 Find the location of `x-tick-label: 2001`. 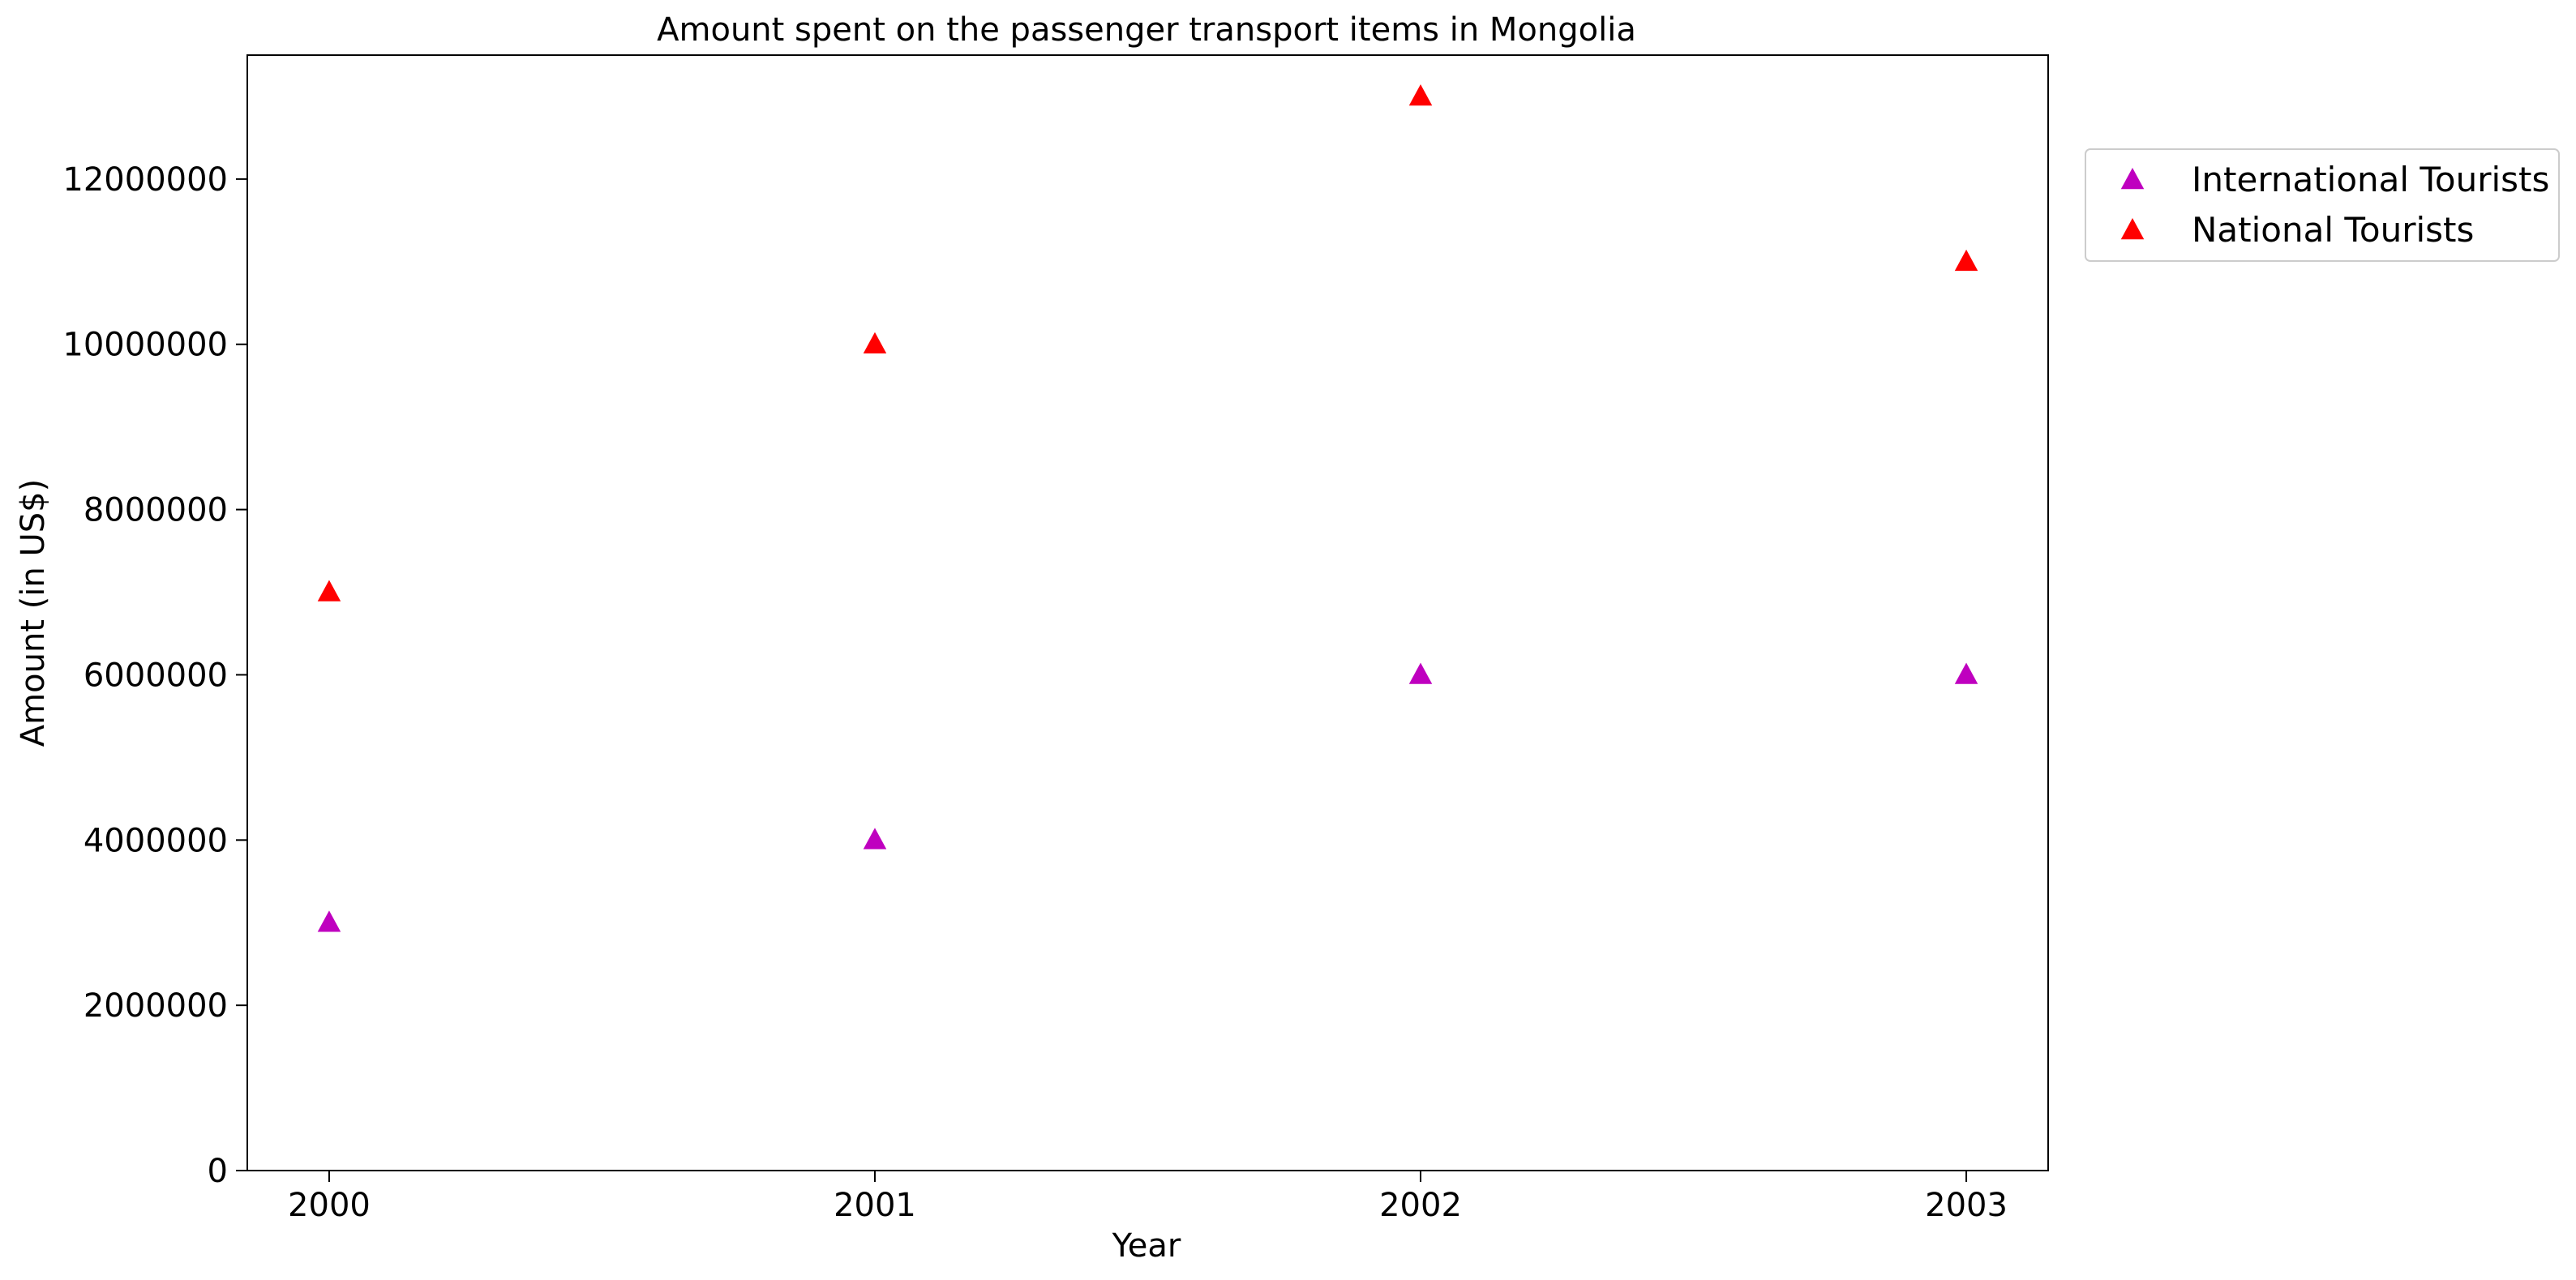

x-tick-label: 2001 is located at coordinates (875, 1206).